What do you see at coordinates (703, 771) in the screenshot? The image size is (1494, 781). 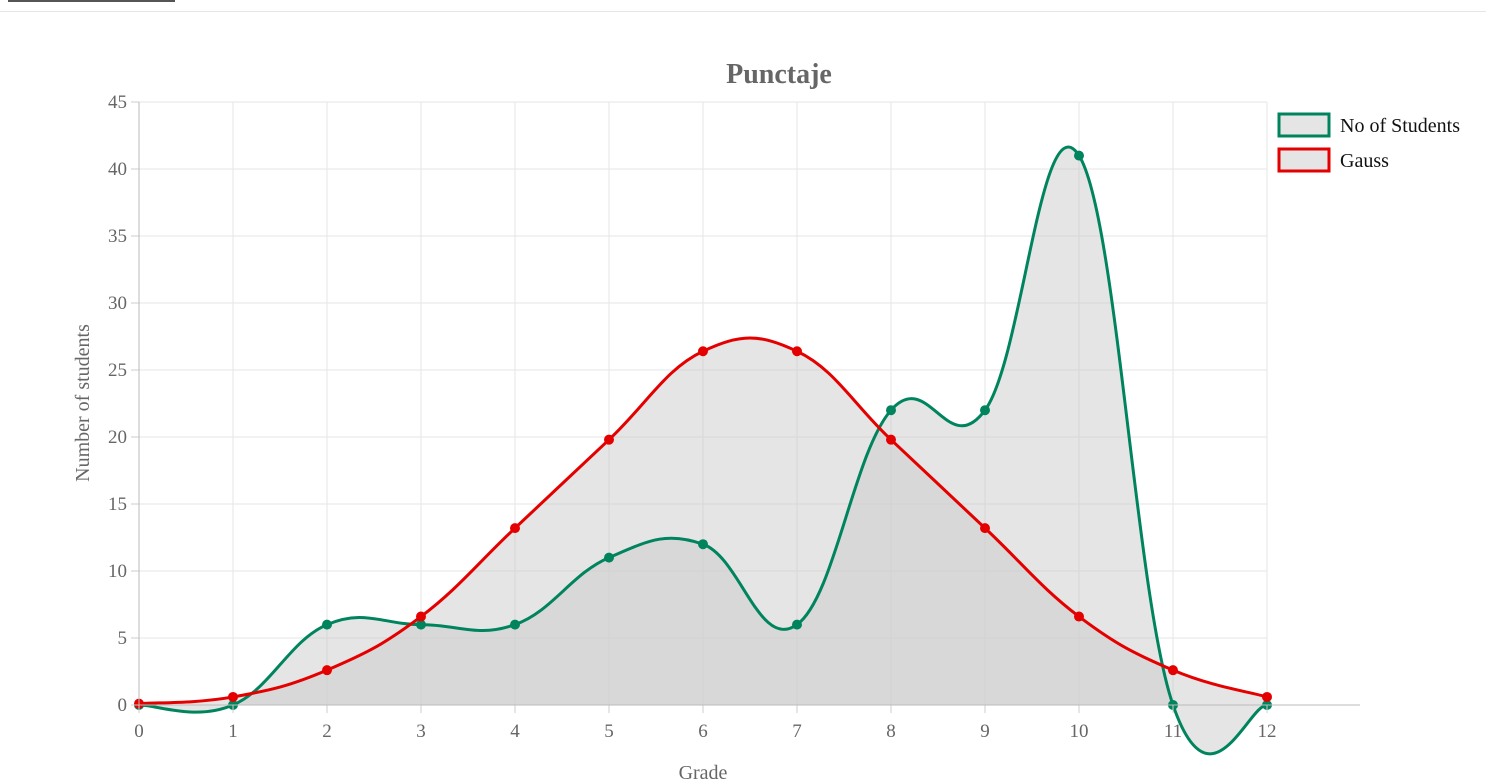 I see `x-axis-title: Grade` at bounding box center [703, 771].